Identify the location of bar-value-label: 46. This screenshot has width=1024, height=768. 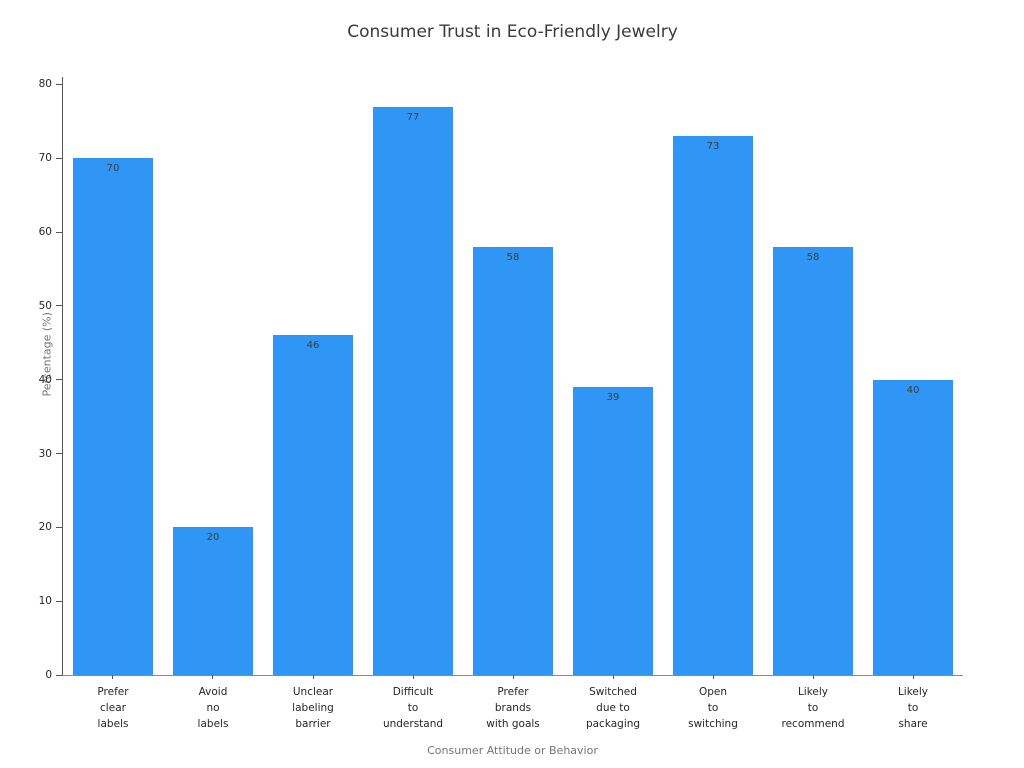
(313, 346).